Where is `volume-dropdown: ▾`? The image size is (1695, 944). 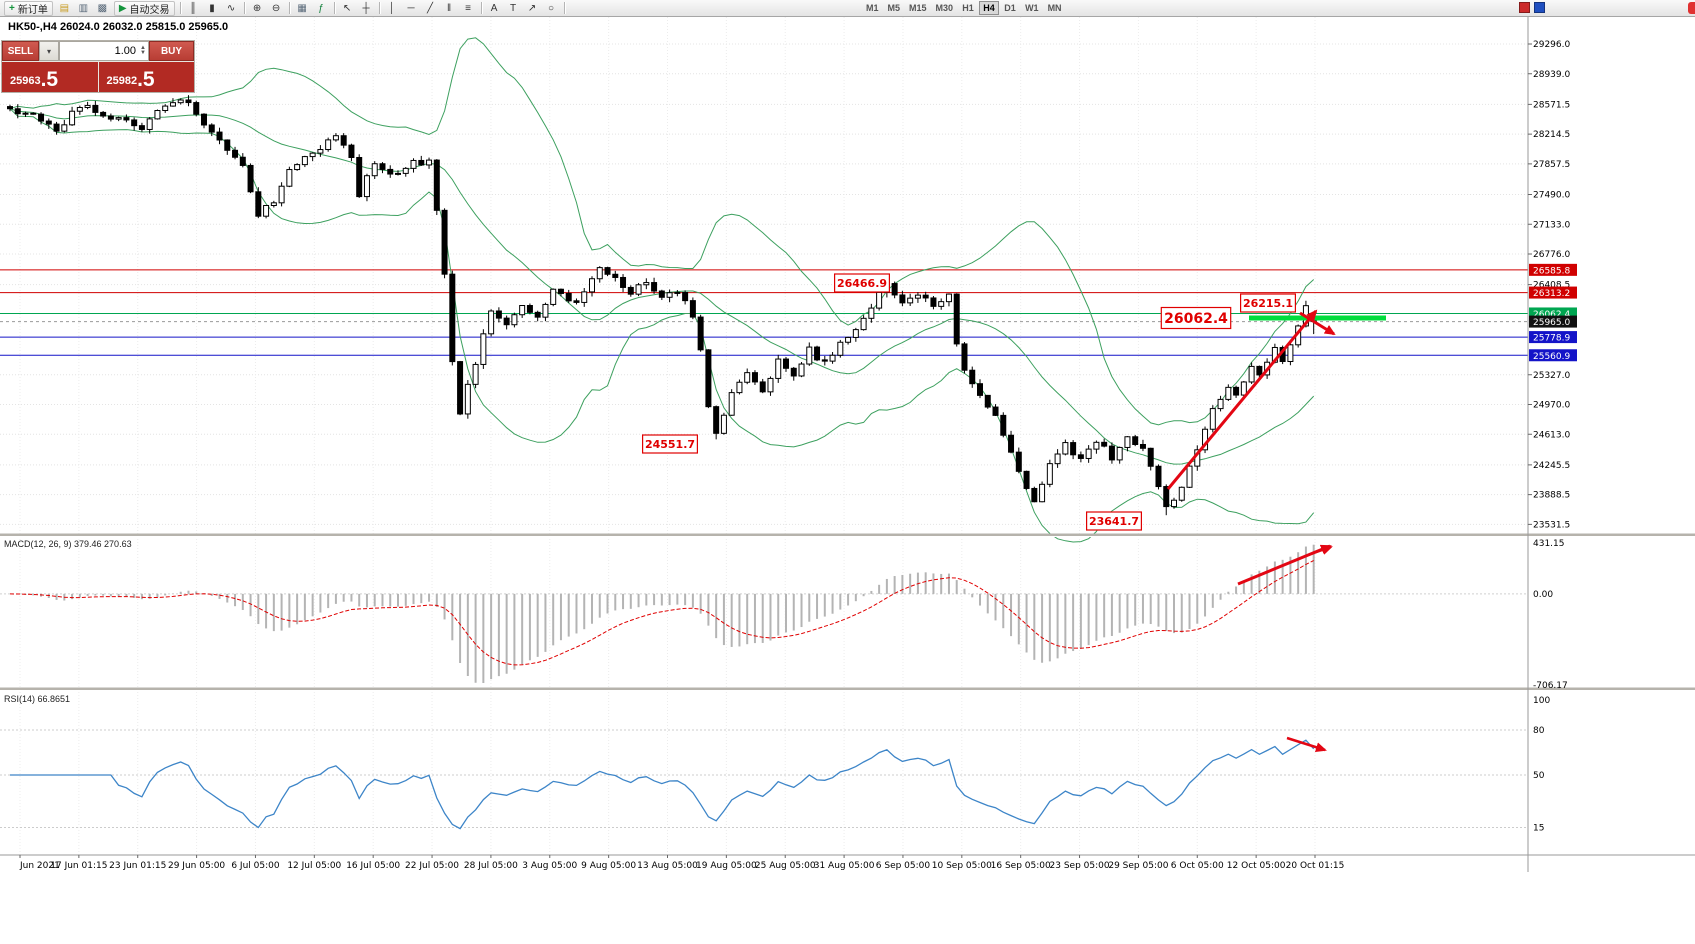
volume-dropdown: ▾ is located at coordinates (49, 51).